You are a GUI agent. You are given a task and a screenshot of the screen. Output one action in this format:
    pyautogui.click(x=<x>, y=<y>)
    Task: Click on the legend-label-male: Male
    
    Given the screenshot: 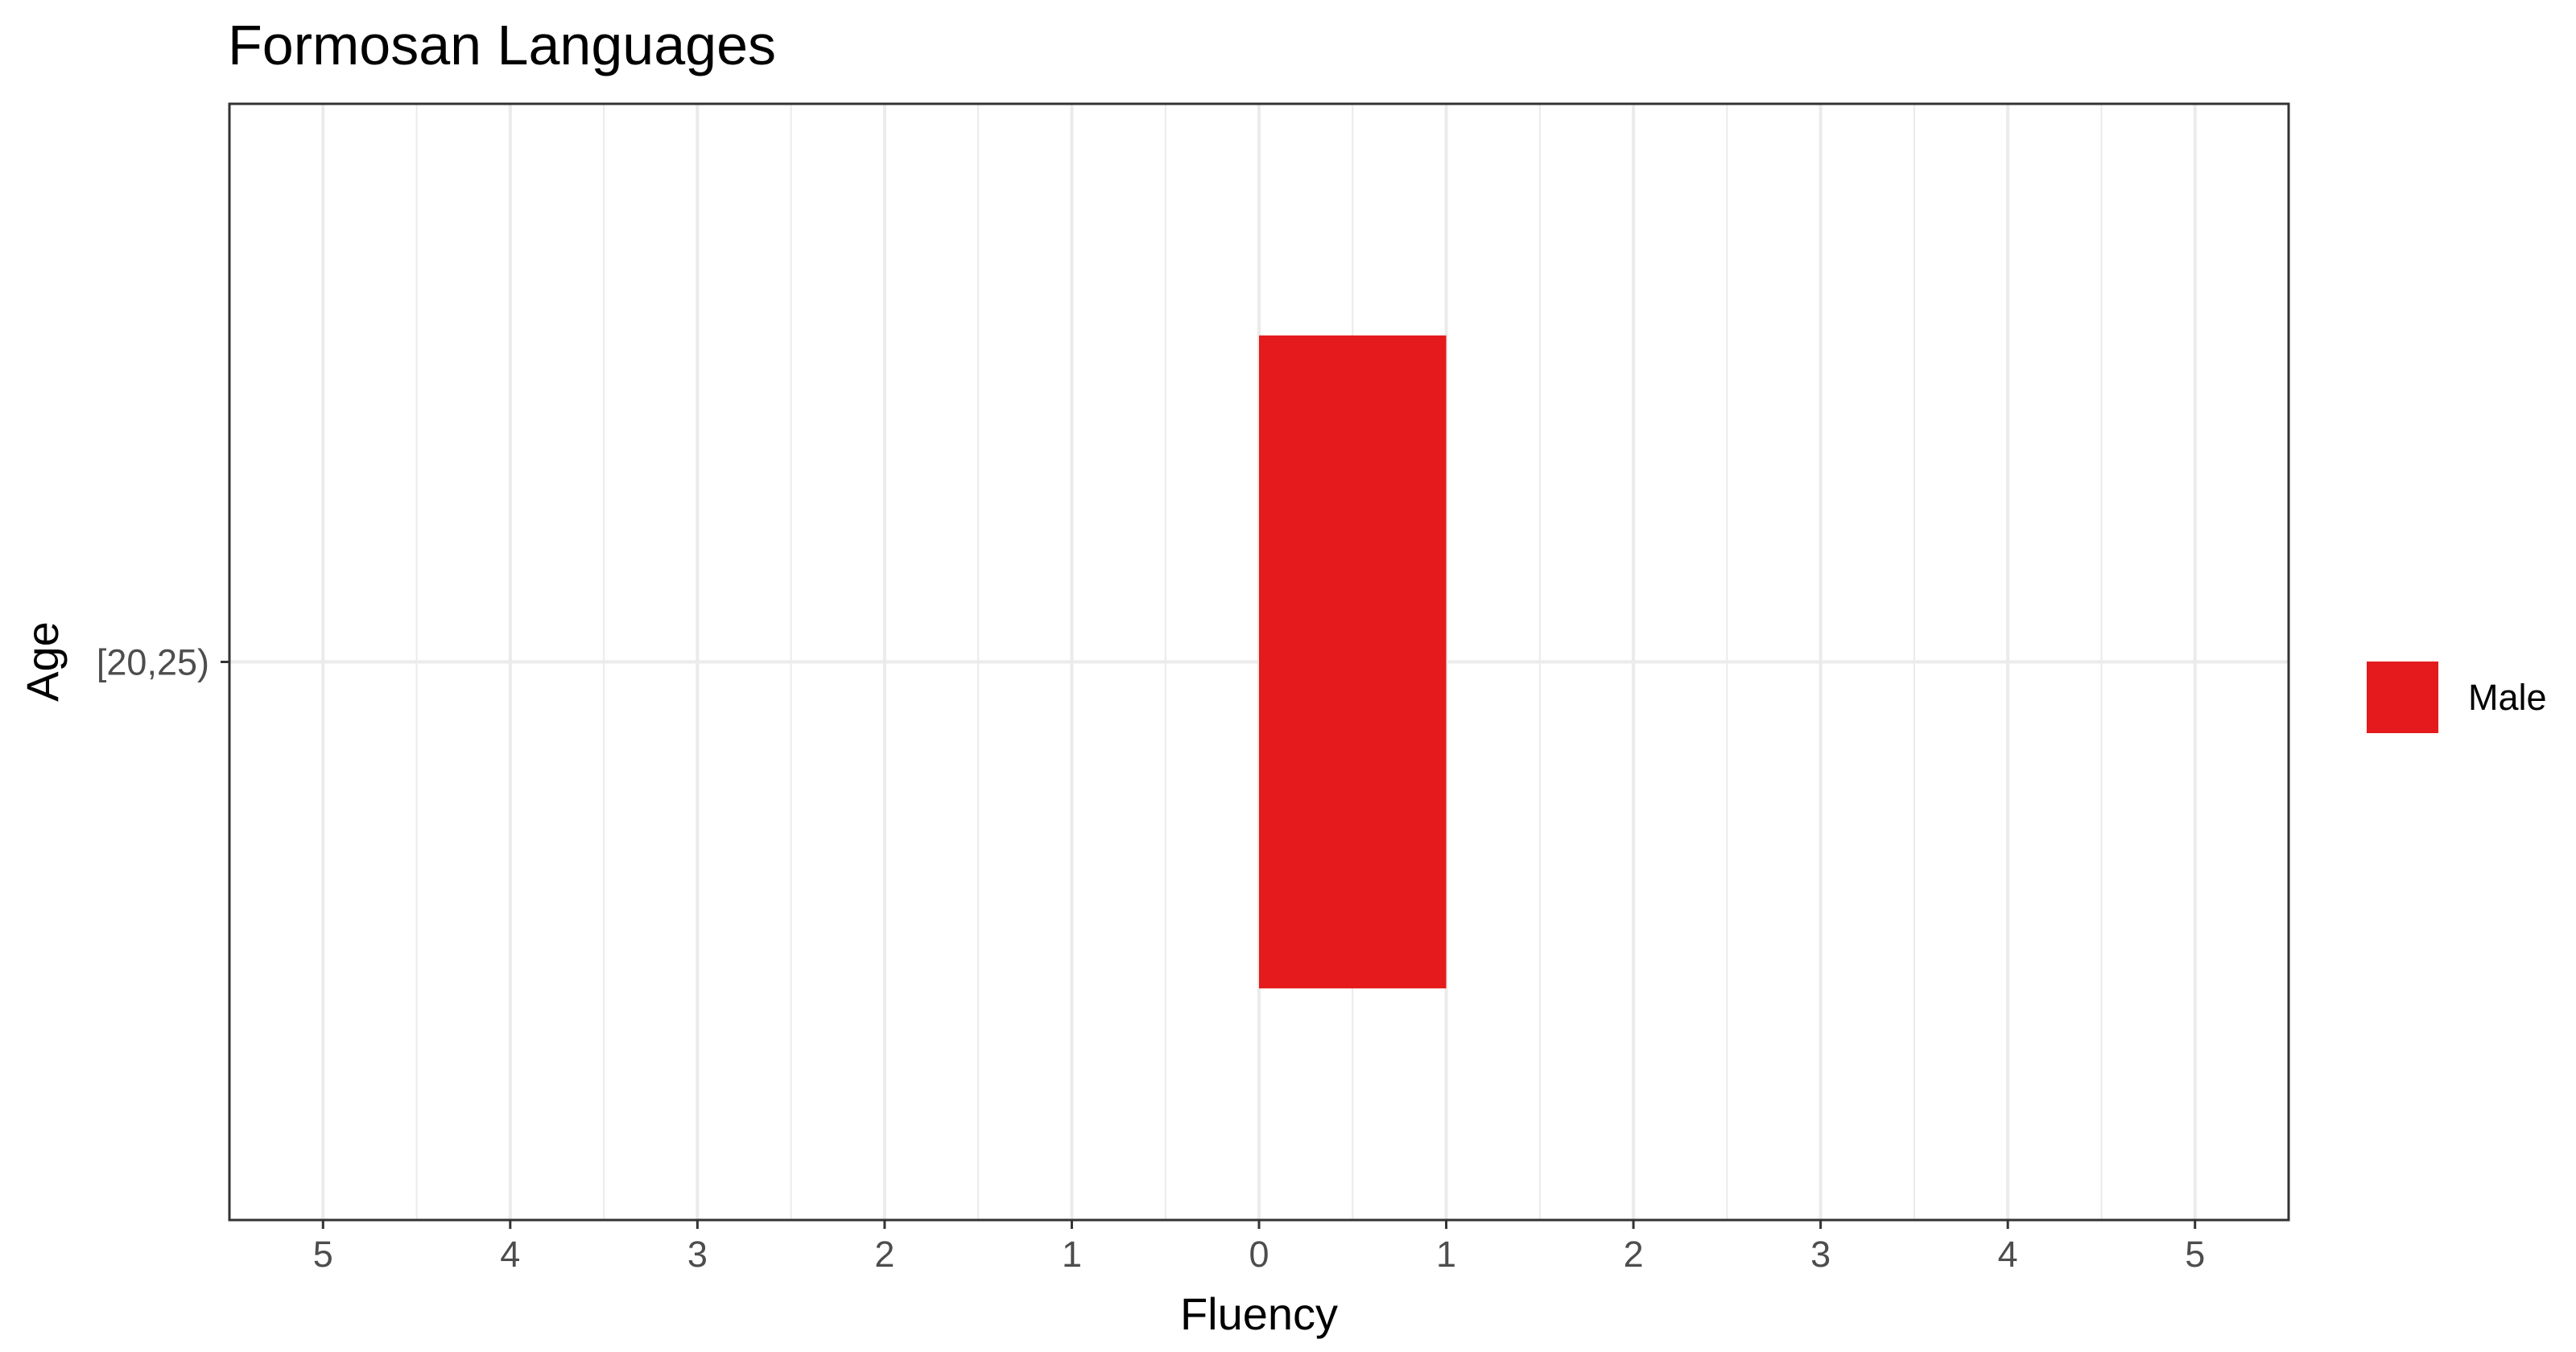 What is the action you would take?
    pyautogui.click(x=2507, y=697)
    